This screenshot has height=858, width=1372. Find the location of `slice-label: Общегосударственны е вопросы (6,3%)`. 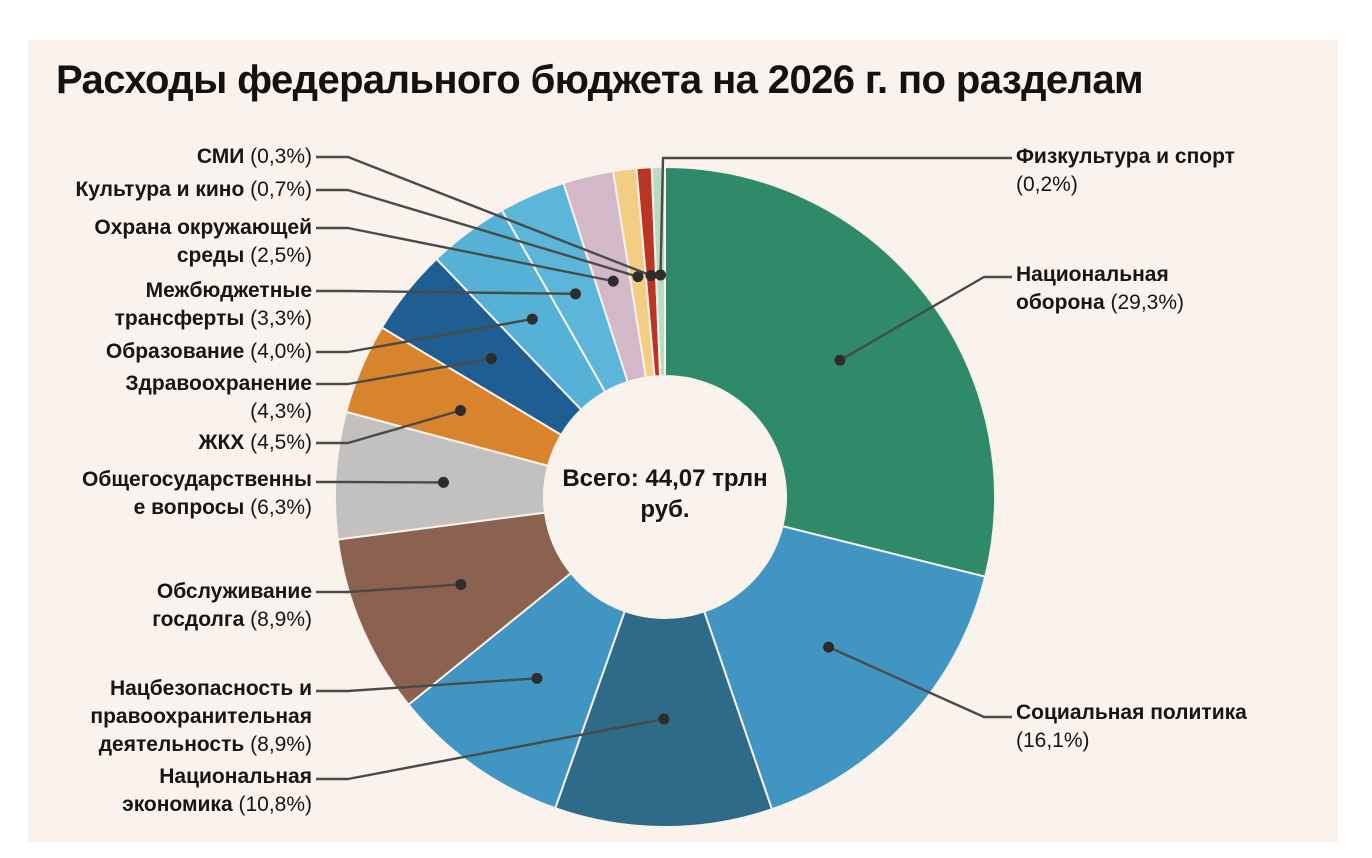

slice-label: Общегосударственны е вопросы (6,3%) is located at coordinates (197, 493).